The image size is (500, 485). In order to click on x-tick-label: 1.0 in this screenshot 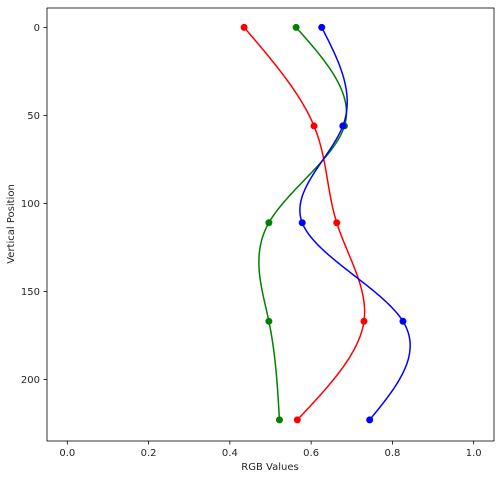, I will do `click(474, 453)`.